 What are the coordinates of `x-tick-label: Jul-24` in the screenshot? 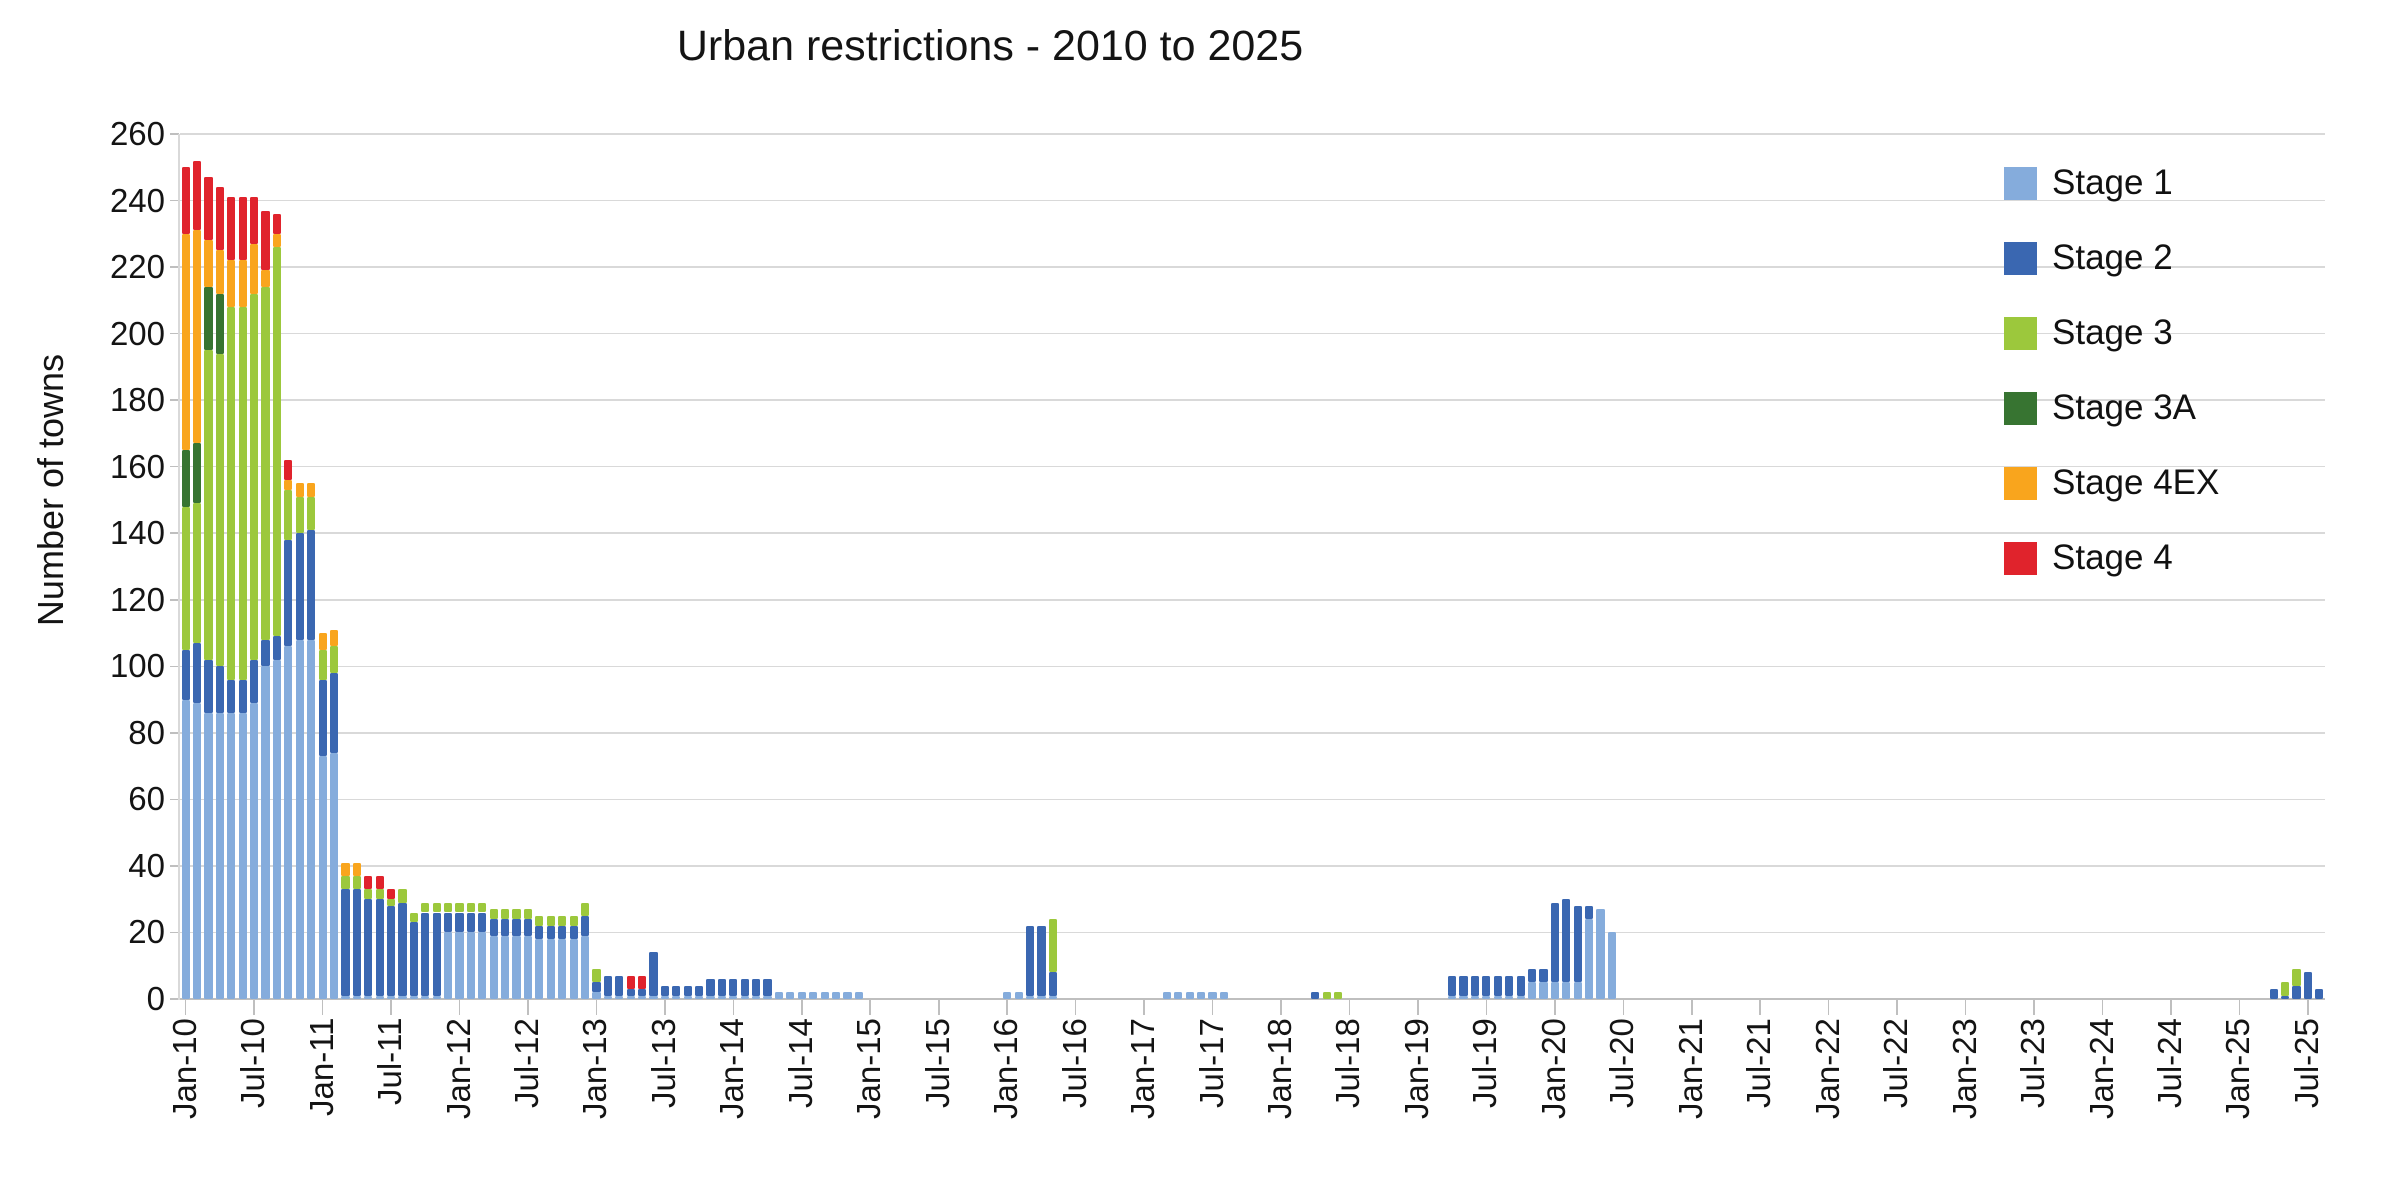 It's located at (2169, 1063).